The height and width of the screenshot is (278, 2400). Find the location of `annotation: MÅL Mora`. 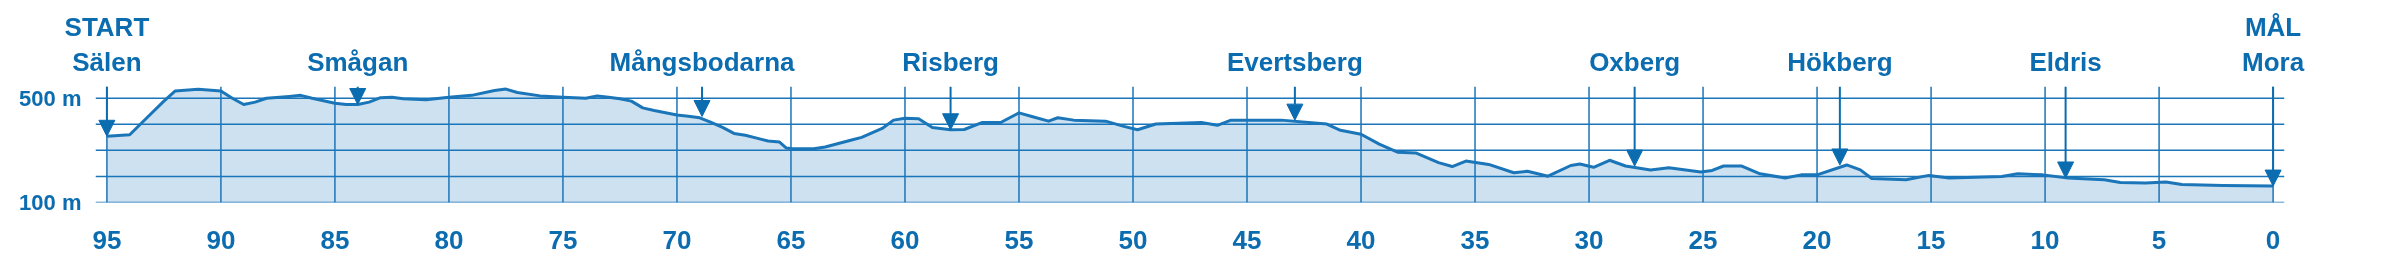

annotation: MÅL Mora is located at coordinates (2273, 44).